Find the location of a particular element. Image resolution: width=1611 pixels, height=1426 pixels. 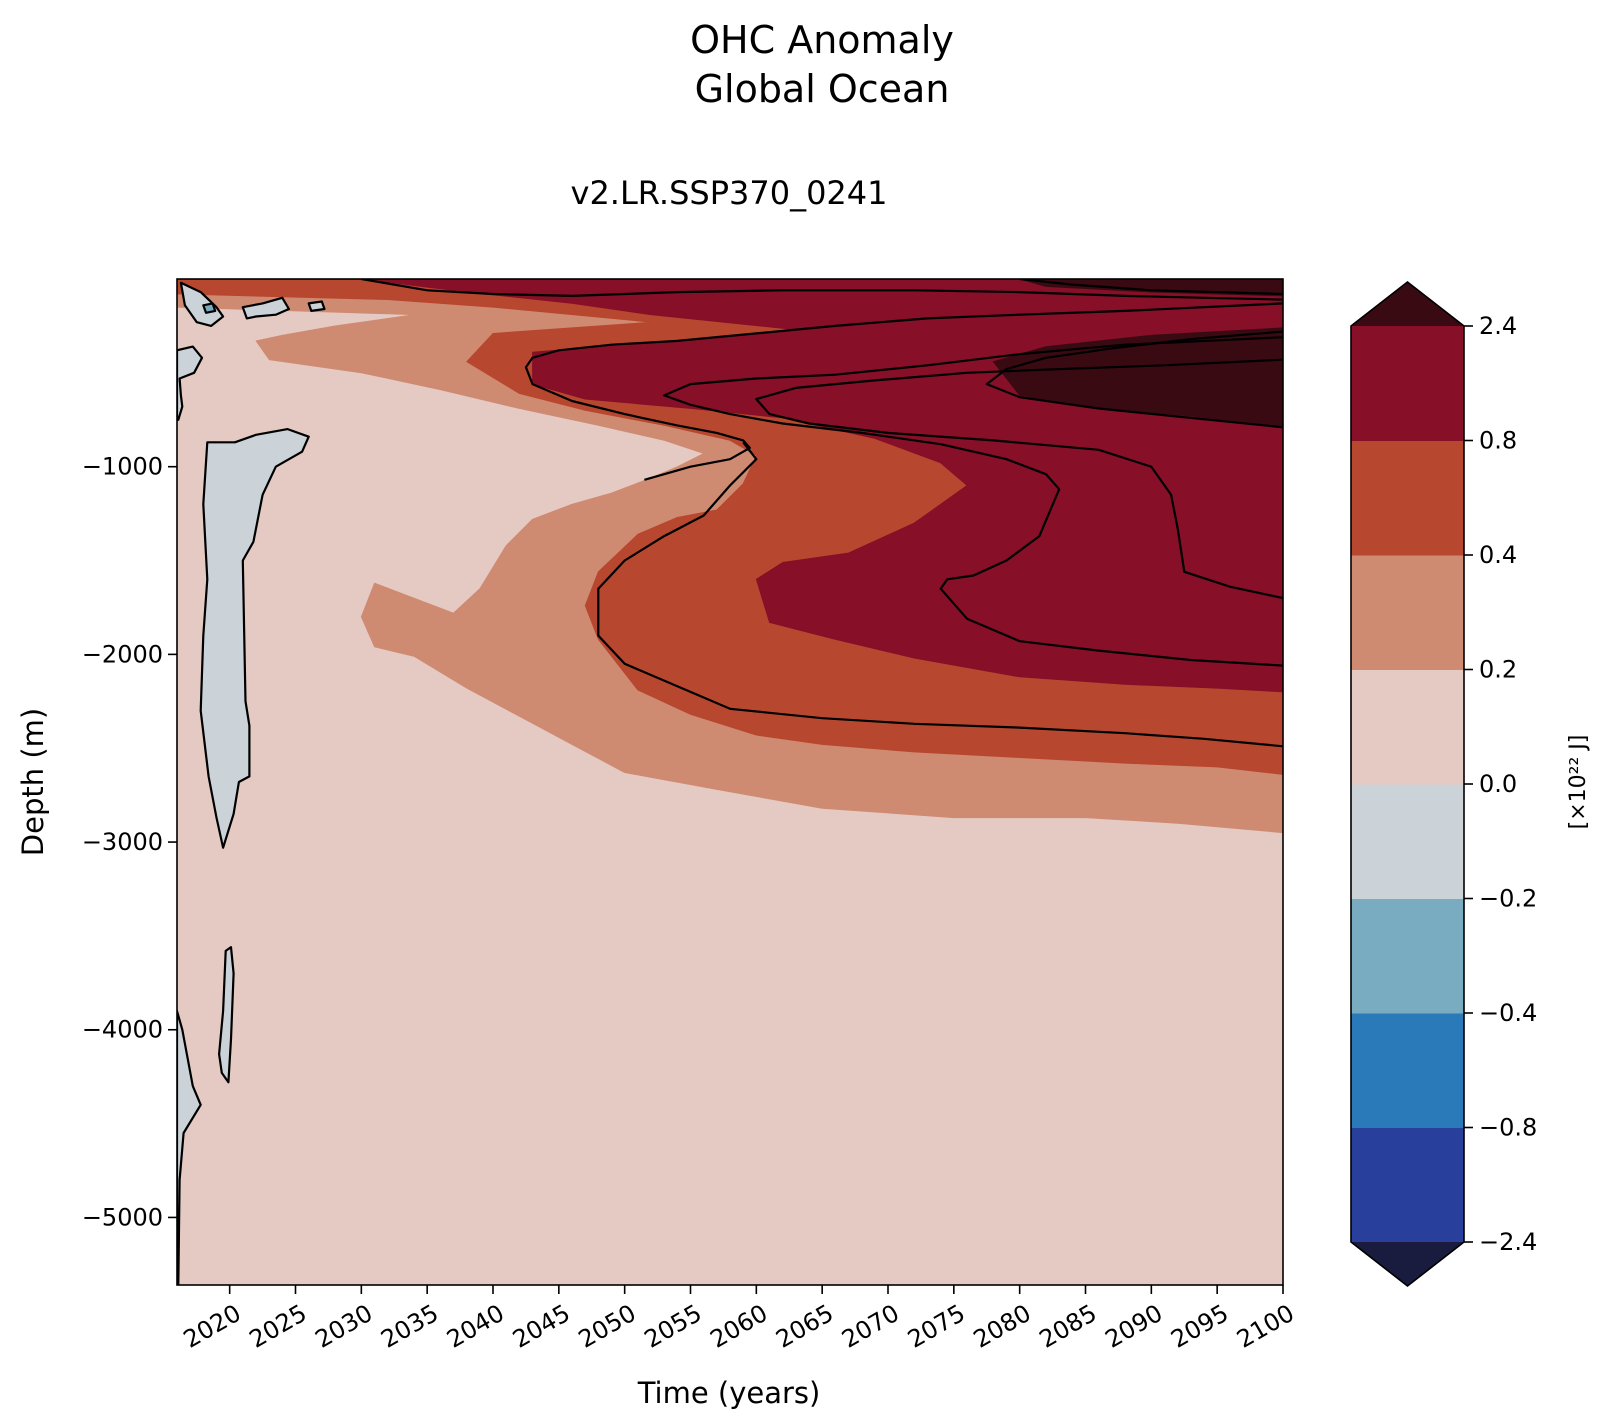

outline-cooling-top-blob-left is located at coordinates (202, 304).